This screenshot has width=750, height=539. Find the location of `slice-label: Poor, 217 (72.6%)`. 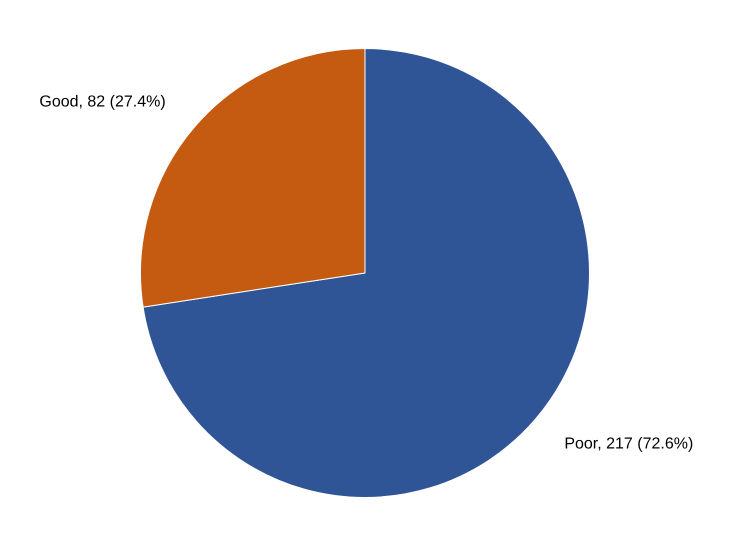

slice-label: Poor, 217 (72.6%) is located at coordinates (629, 443).